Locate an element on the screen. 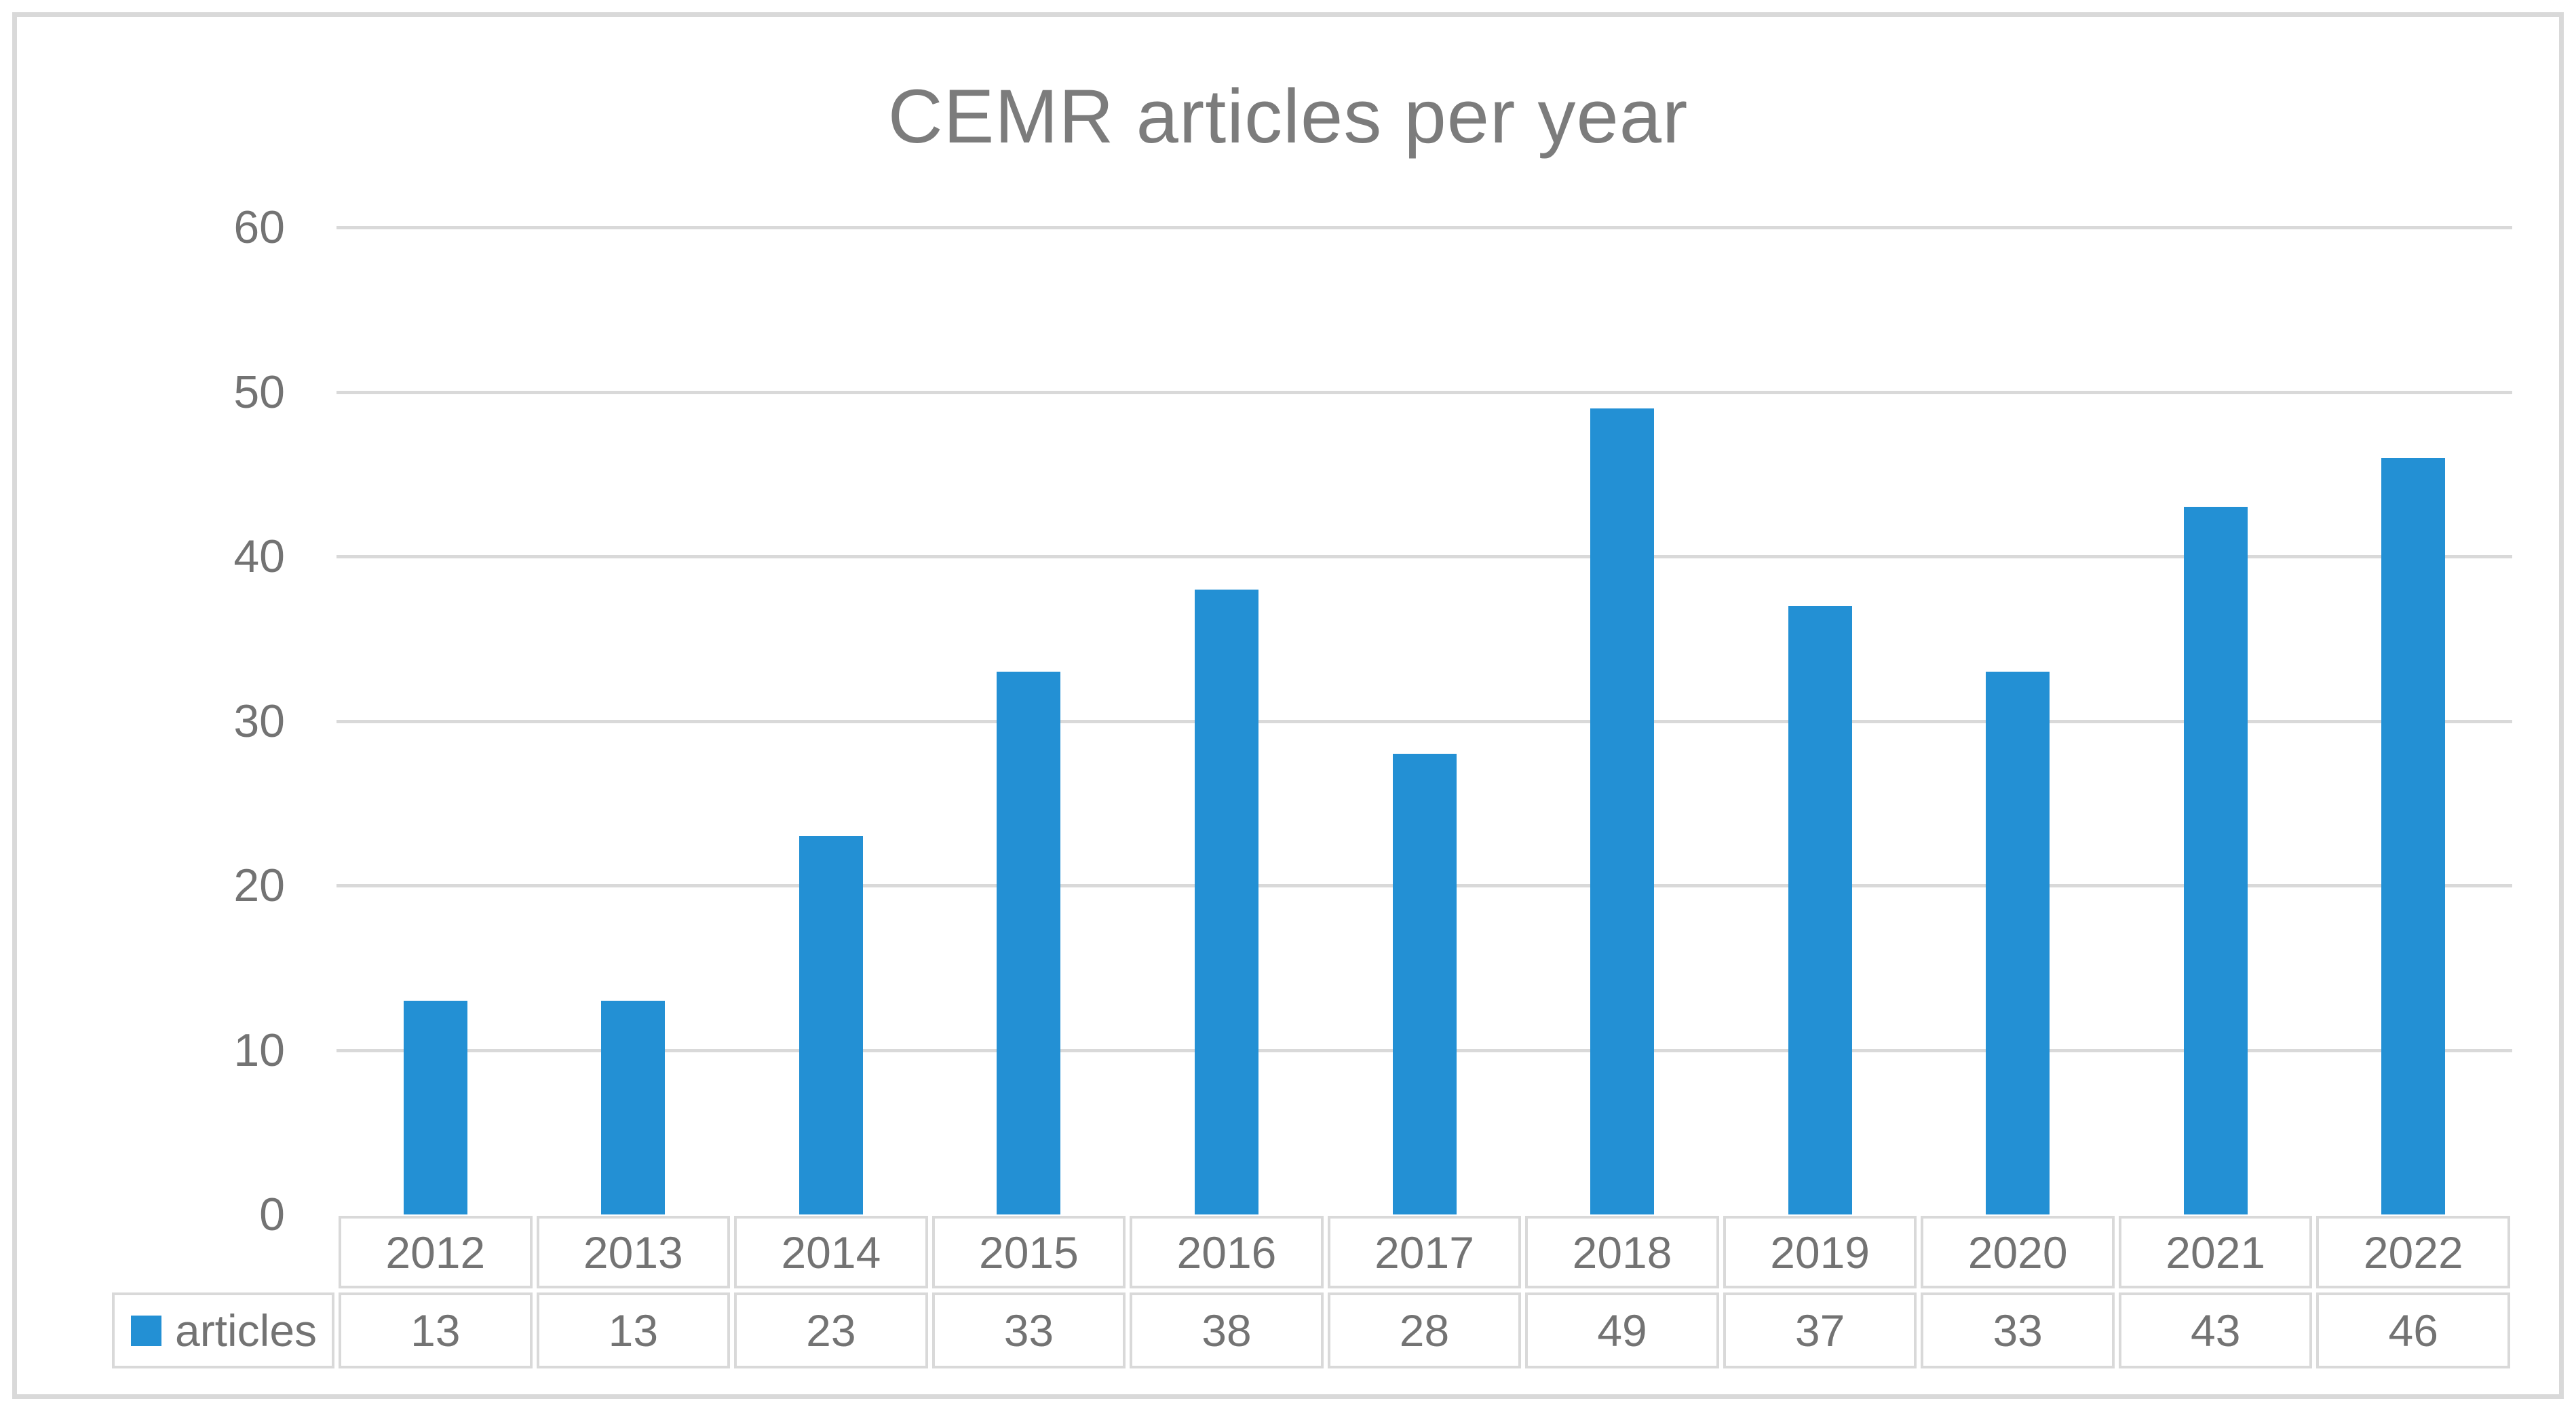 Image resolution: width=2576 pixels, height=1418 pixels. table-value-cell-2014: 23 is located at coordinates (831, 1330).